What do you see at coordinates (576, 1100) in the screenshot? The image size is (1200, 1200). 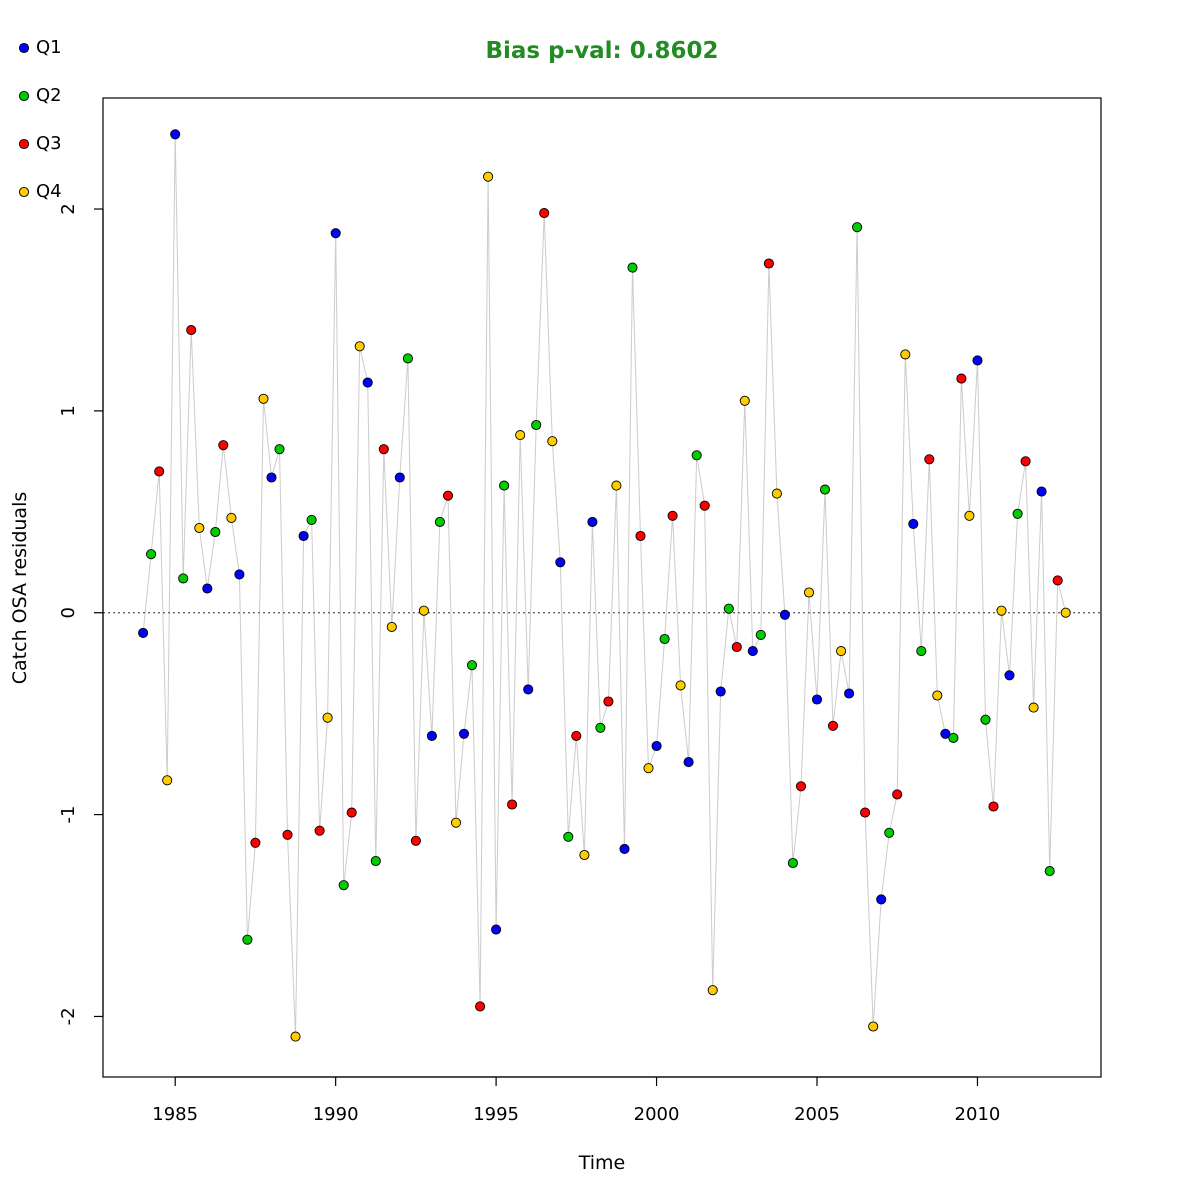 I see `x-axis: 1985 1990 1995 2000 2005 2010` at bounding box center [576, 1100].